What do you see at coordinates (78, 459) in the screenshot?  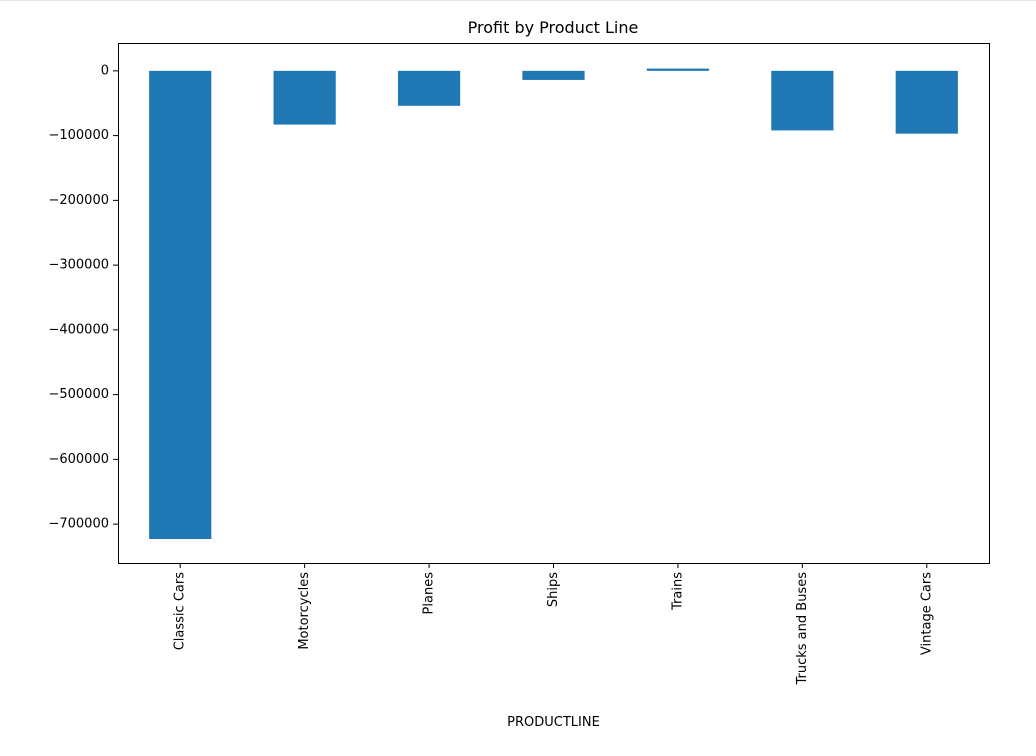 I see `y-tick-label: −600000` at bounding box center [78, 459].